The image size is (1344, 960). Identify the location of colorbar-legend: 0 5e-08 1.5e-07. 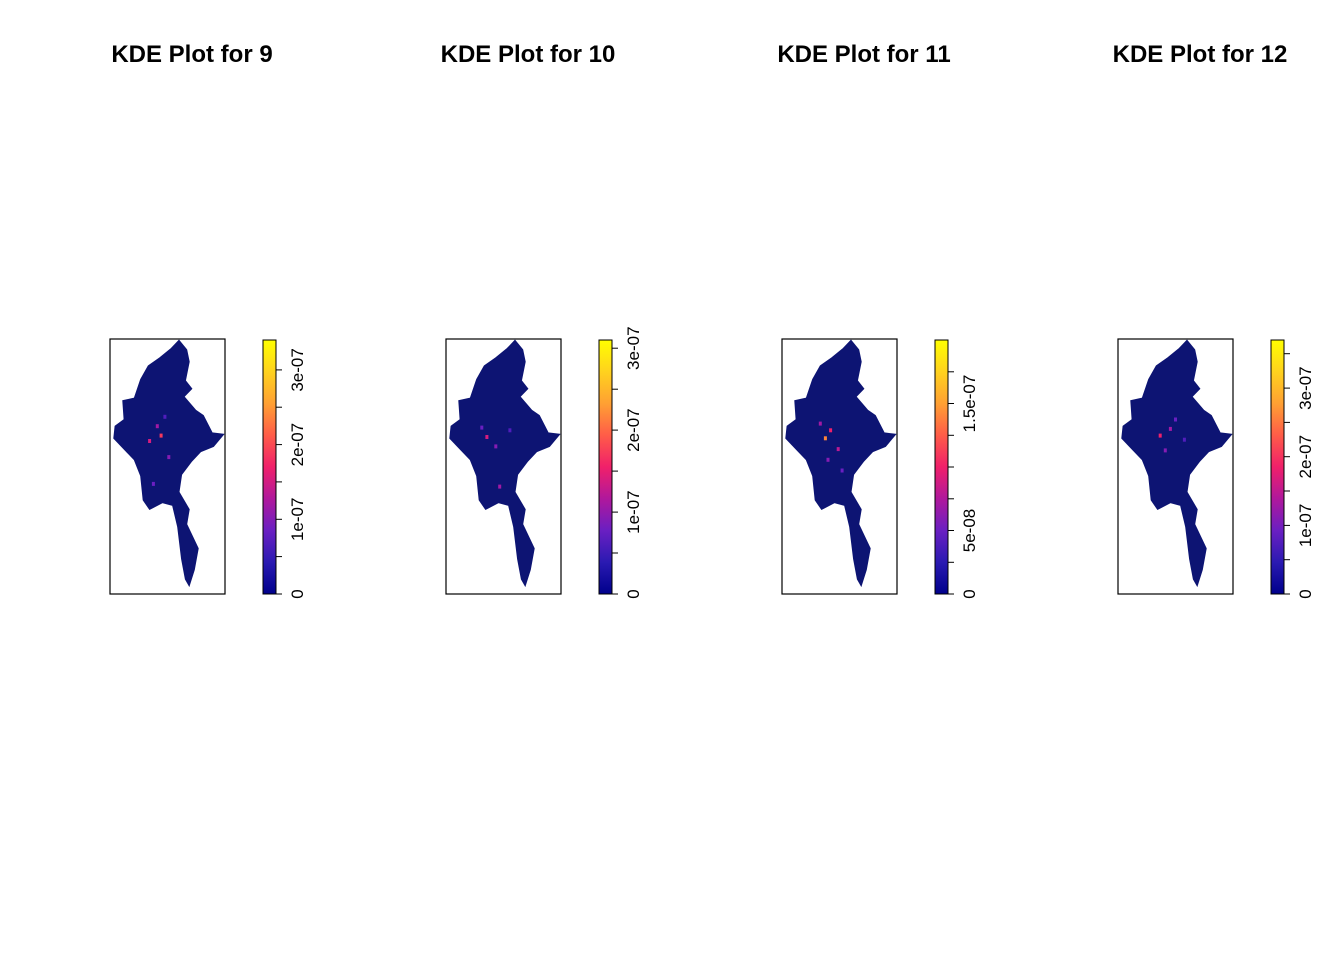
(956, 469).